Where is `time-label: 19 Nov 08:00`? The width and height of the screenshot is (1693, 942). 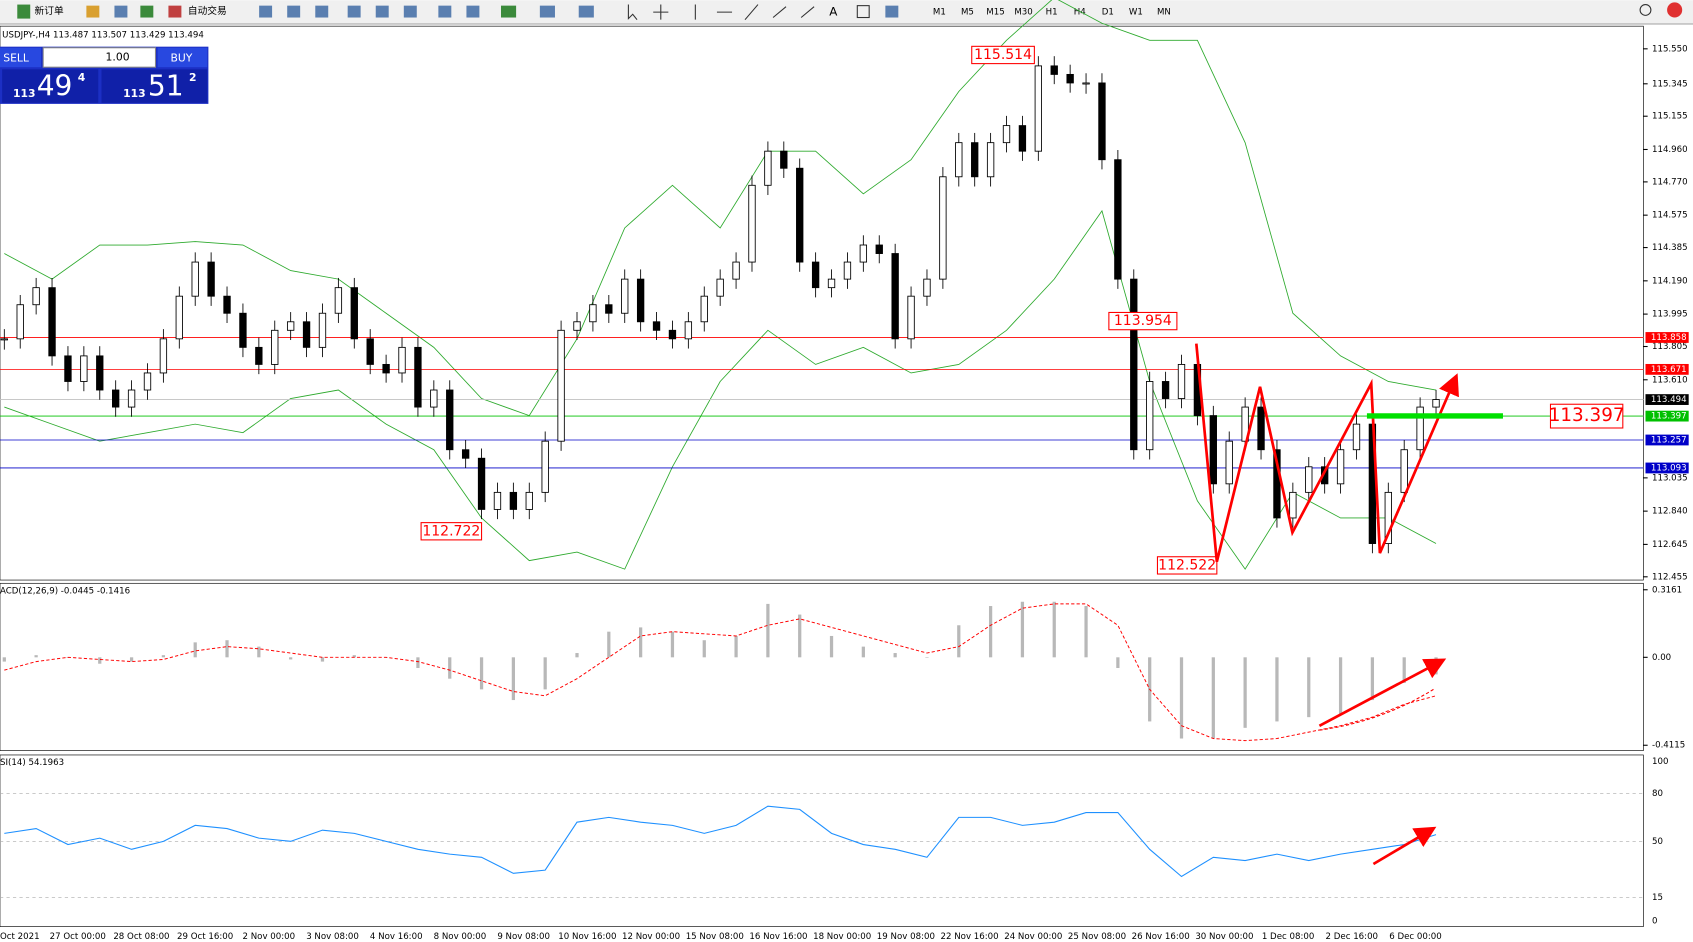
time-label: 19 Nov 08:00 is located at coordinates (906, 937).